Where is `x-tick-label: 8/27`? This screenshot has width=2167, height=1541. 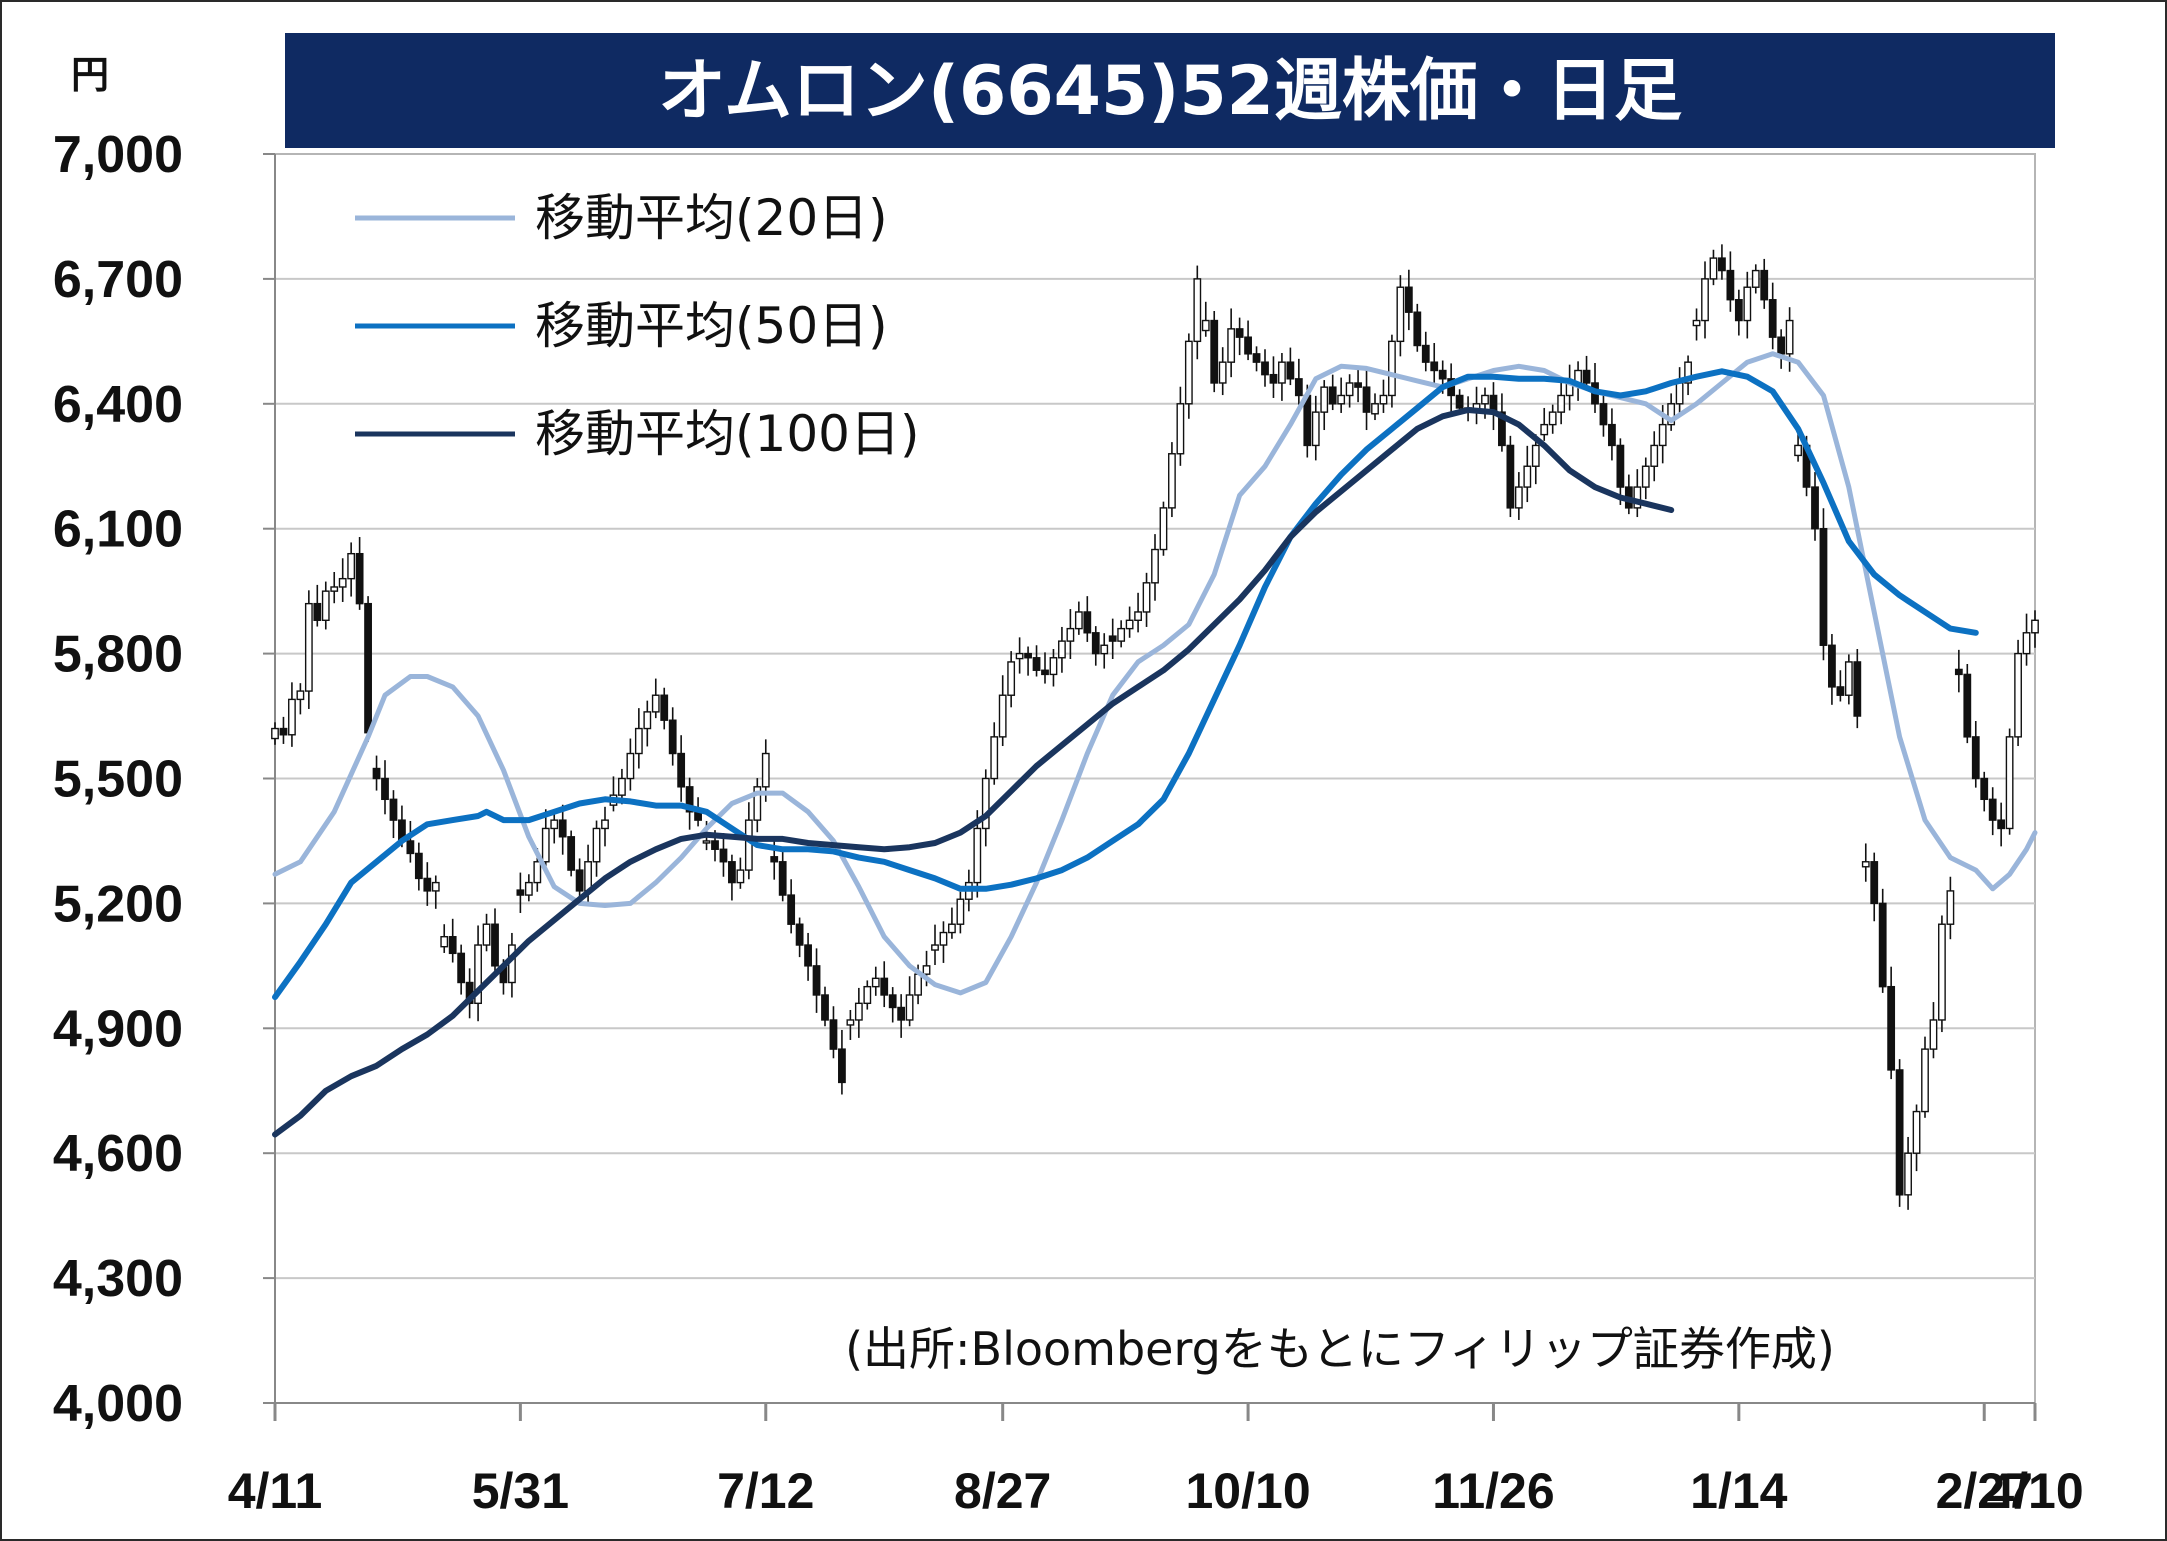
x-tick-label: 8/27 is located at coordinates (1002, 1491).